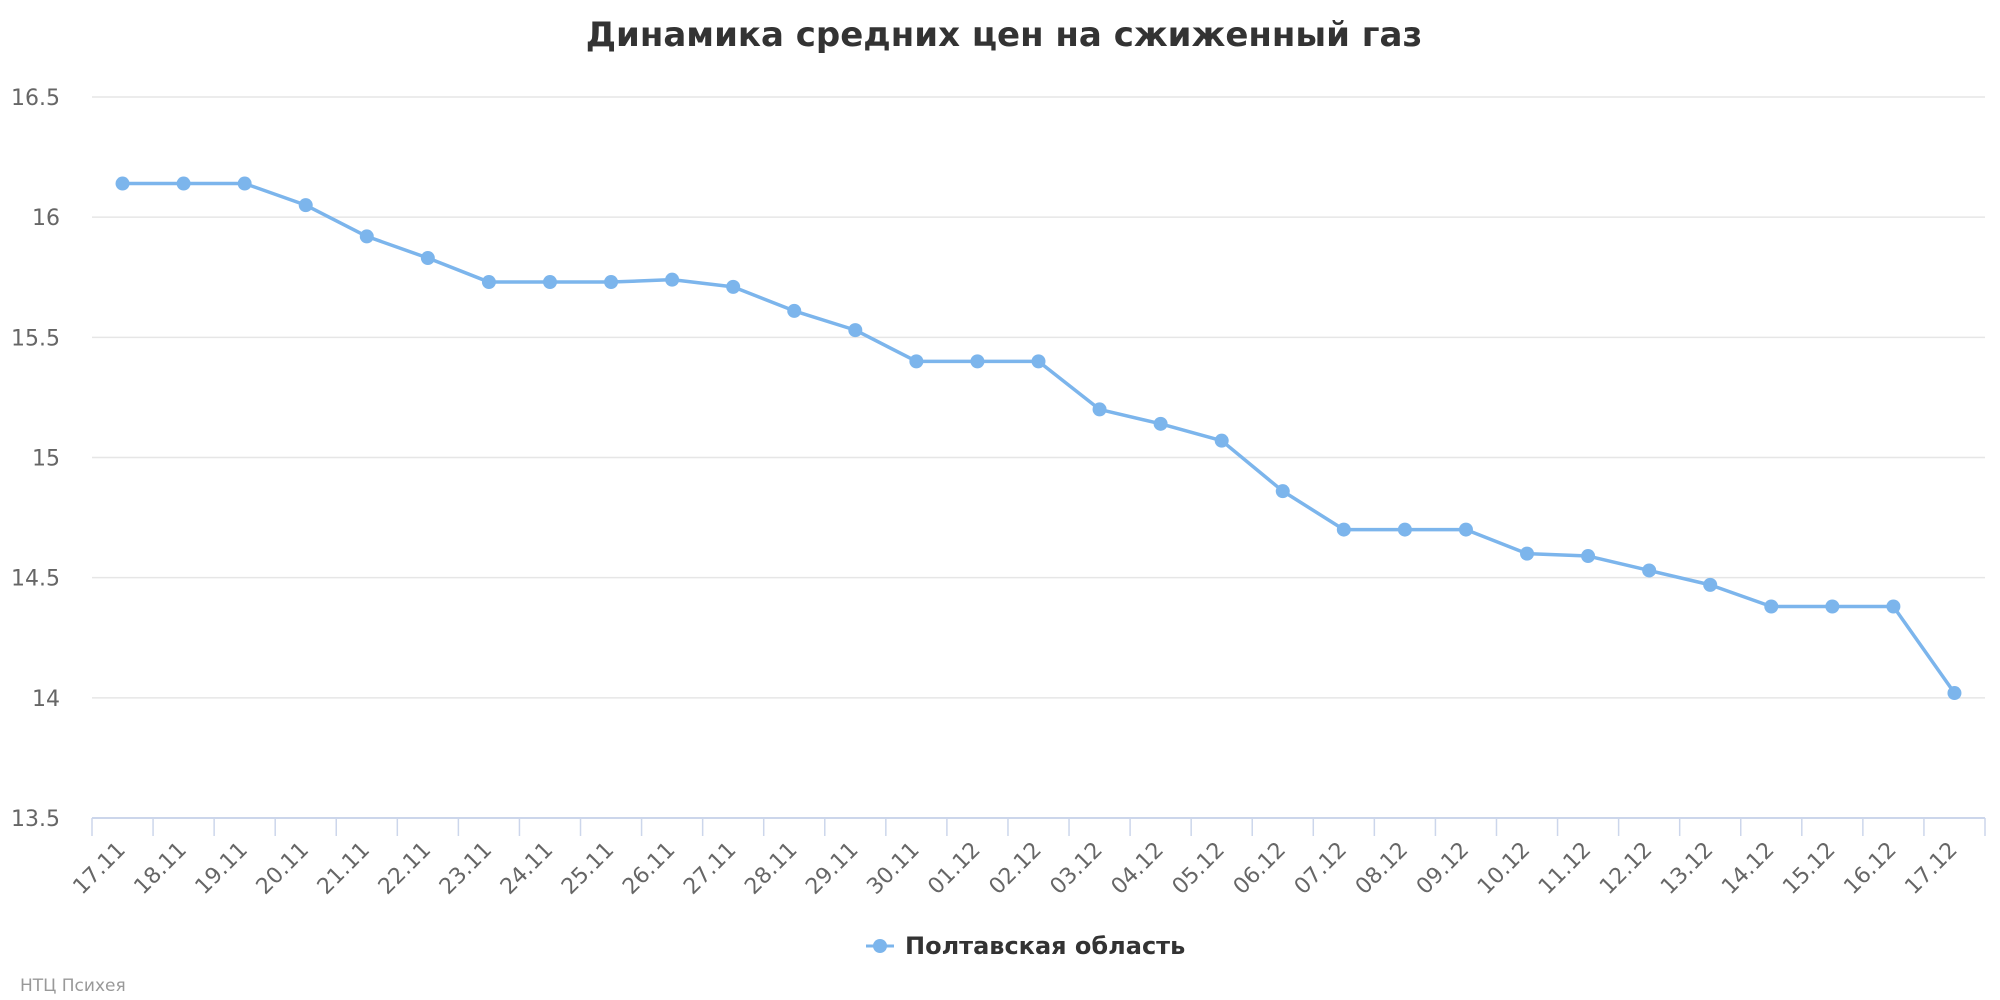 This screenshot has width=2000, height=1000. Describe the element at coordinates (1138, 869) in the screenshot. I see `x-tick-label: 04.12` at that location.